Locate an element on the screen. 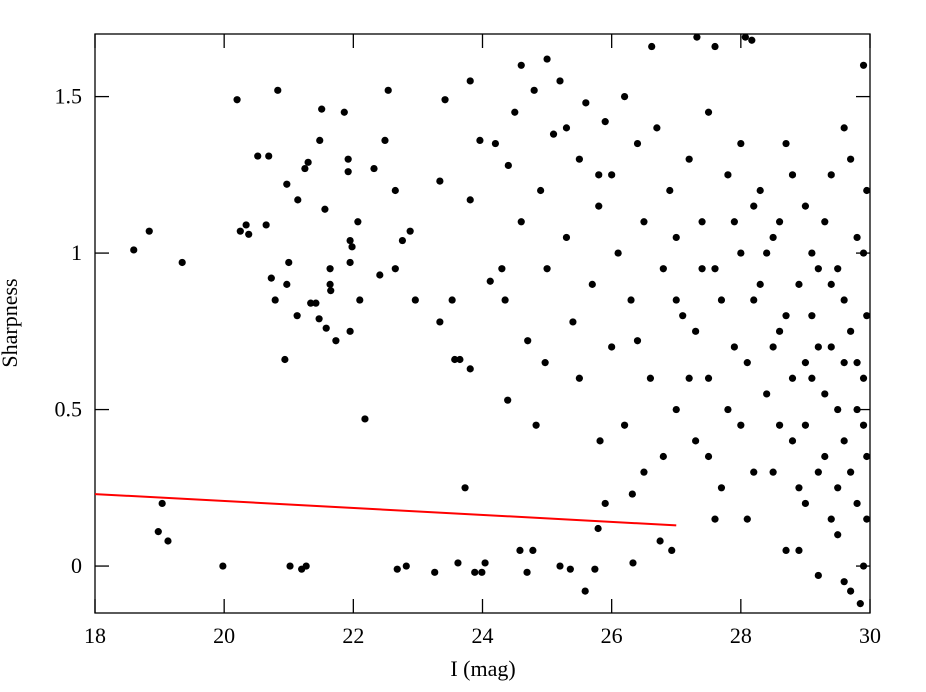 This screenshot has width=926, height=692. x-tick-label: 26 is located at coordinates (612, 635).